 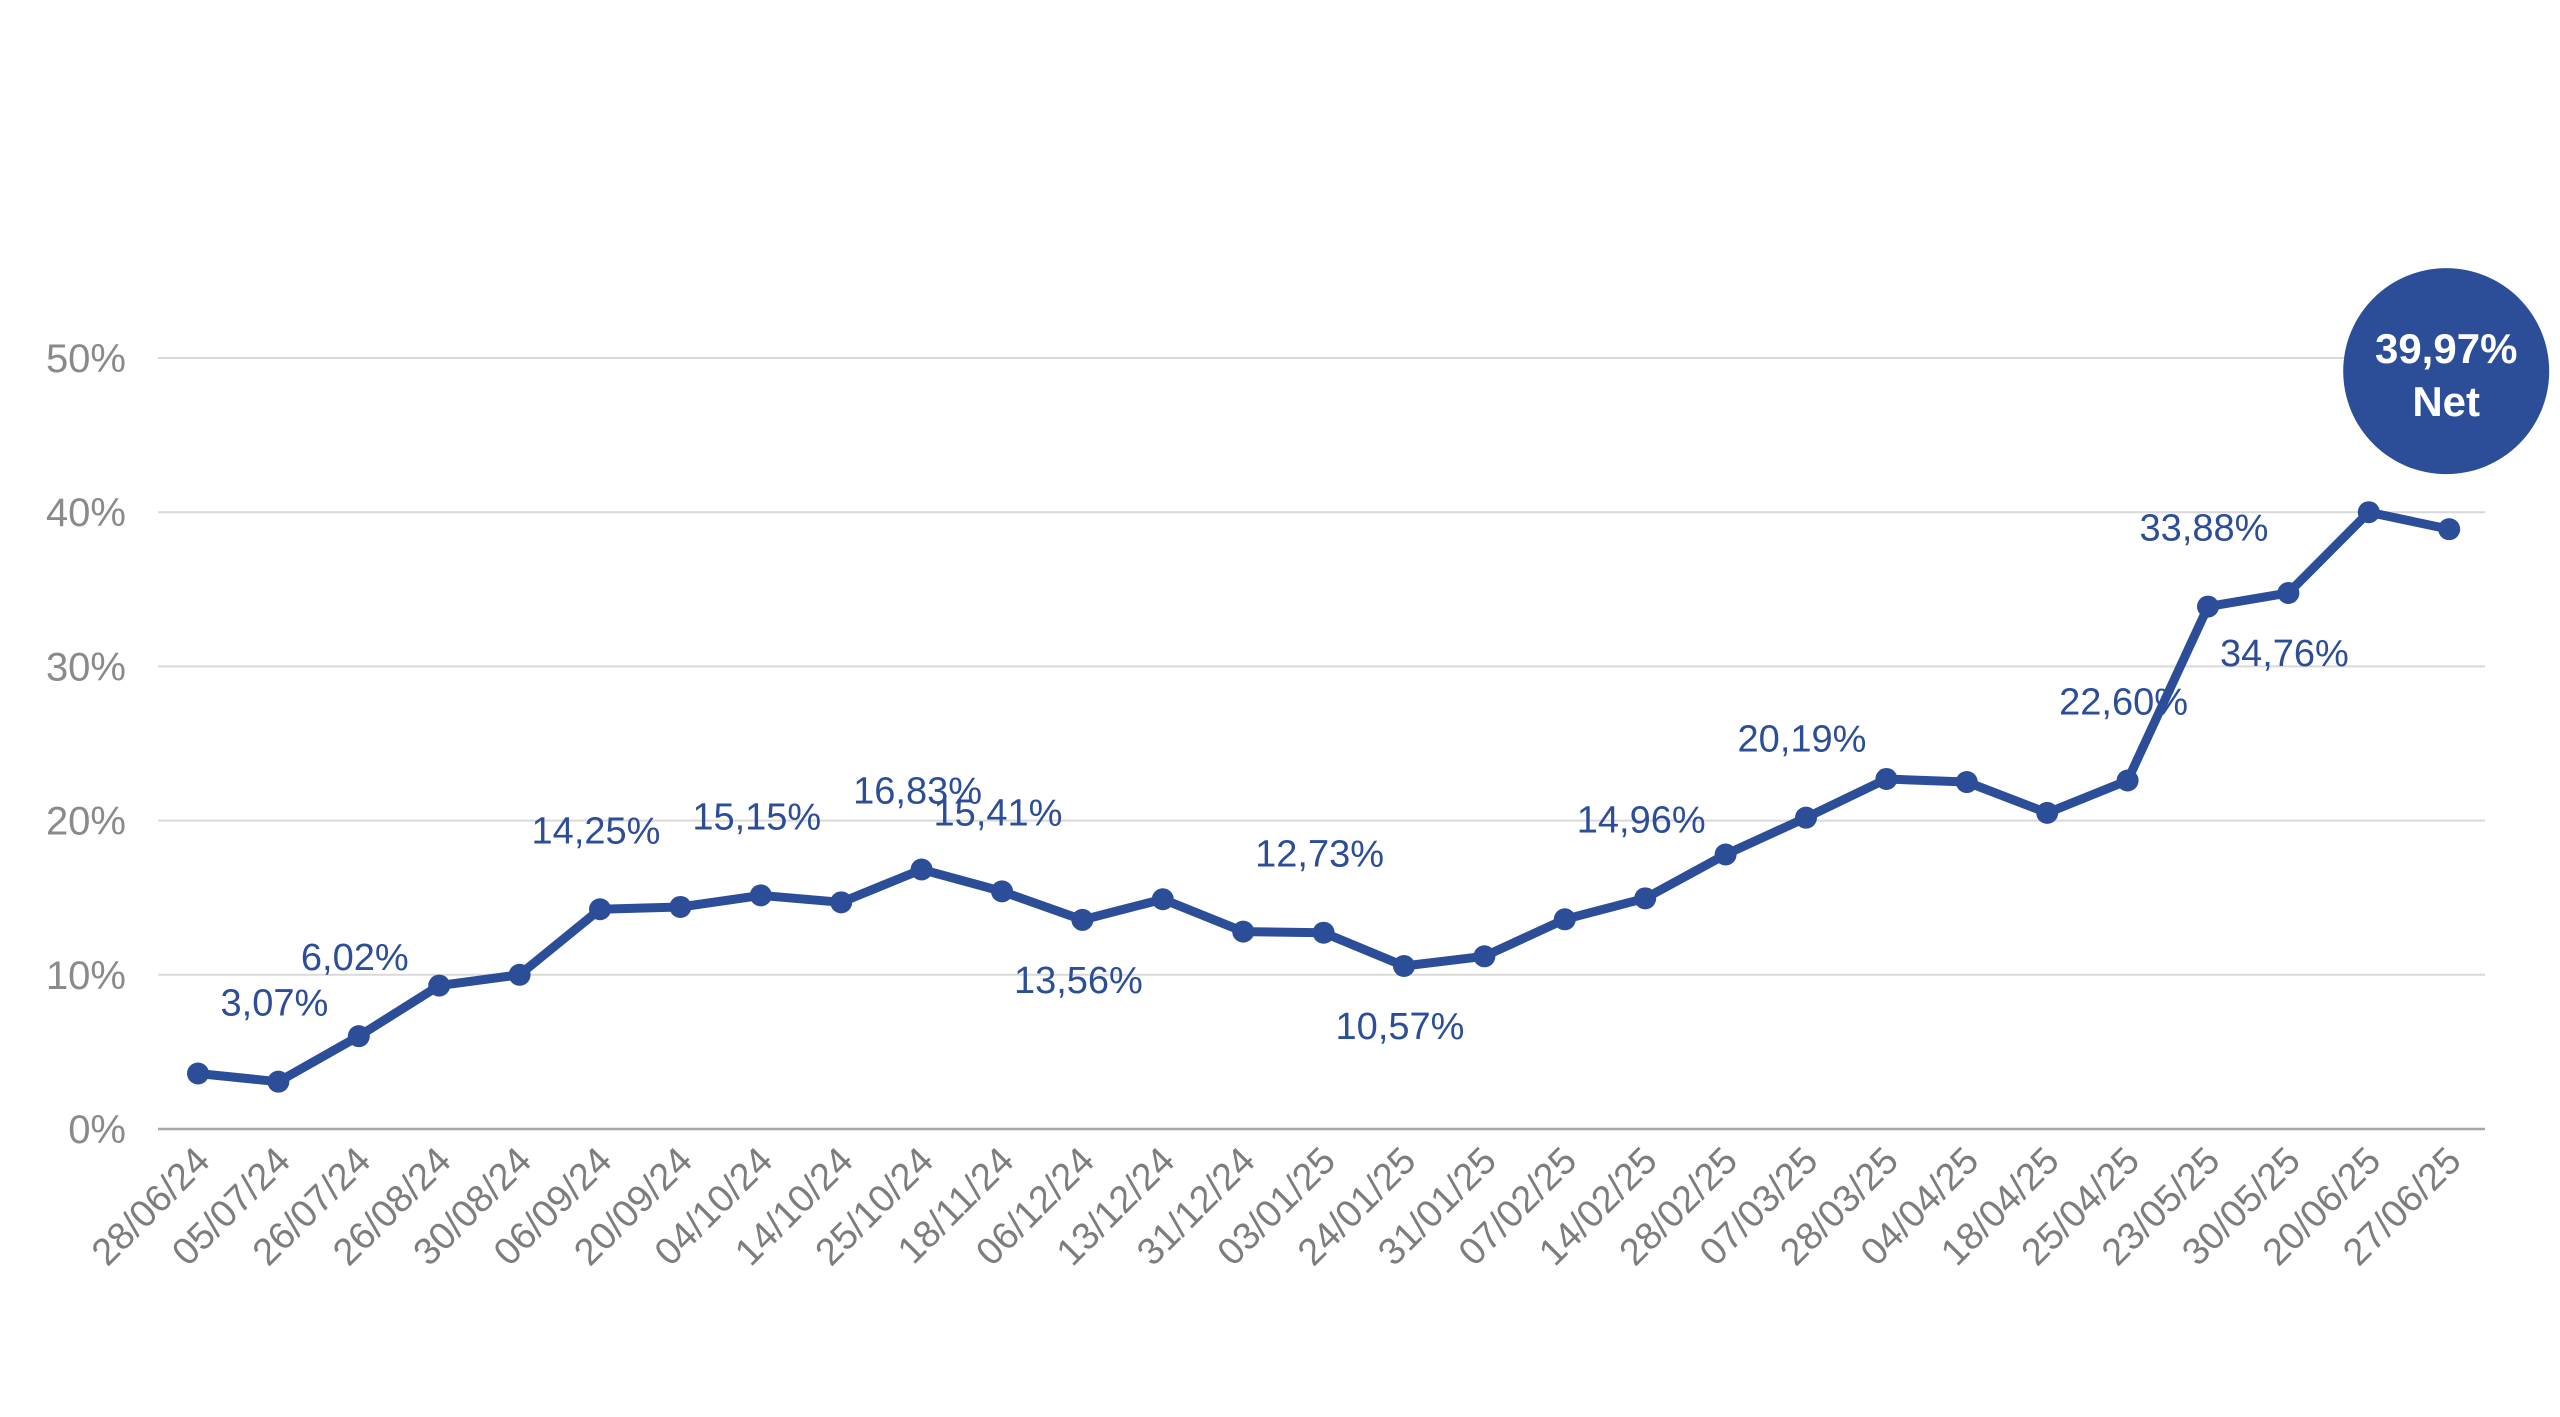 I want to click on net-value-badge: 39,97% Net, so click(x=2446, y=371).